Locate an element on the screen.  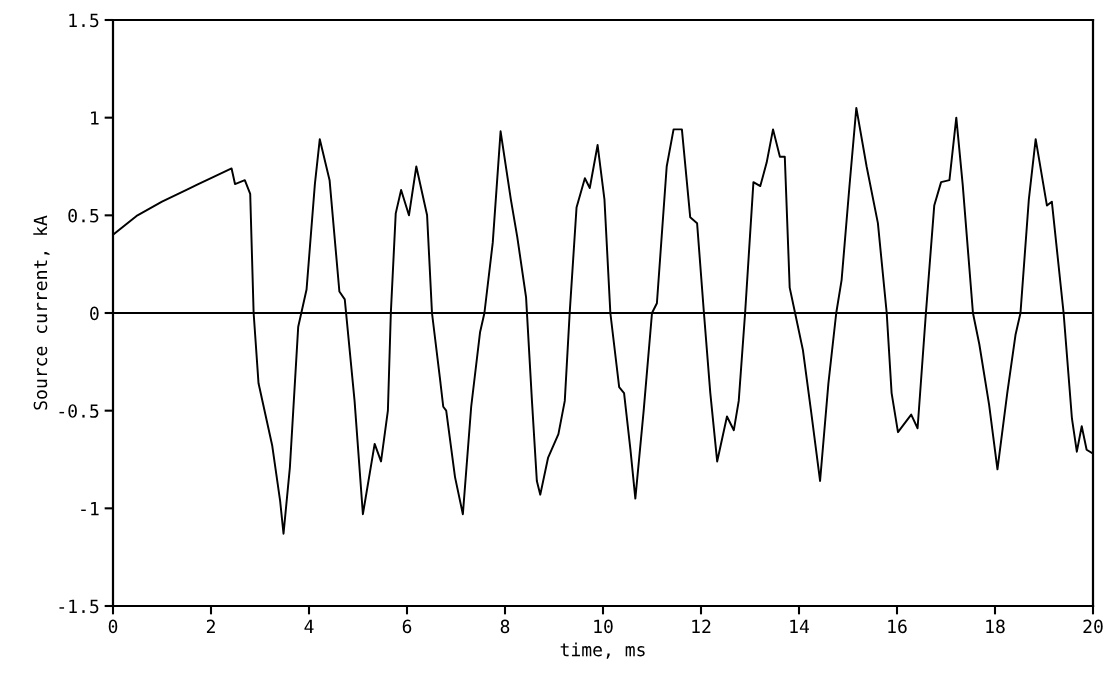
y-tick-label: -0.5 is located at coordinates (79, 411).